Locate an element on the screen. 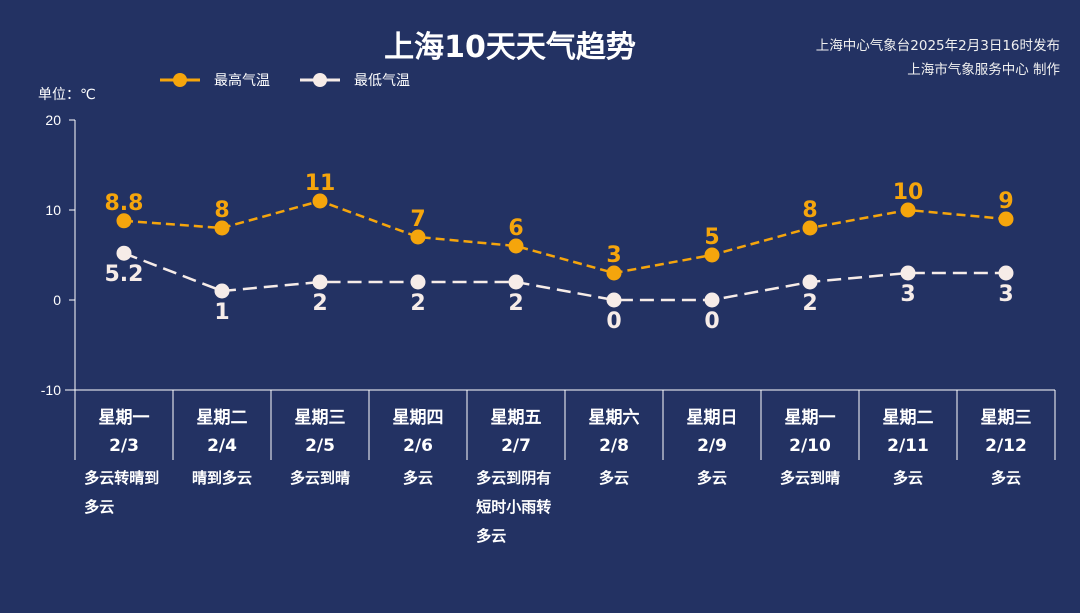  producer-line: 上海市气象服务中心 制作 is located at coordinates (983, 70).